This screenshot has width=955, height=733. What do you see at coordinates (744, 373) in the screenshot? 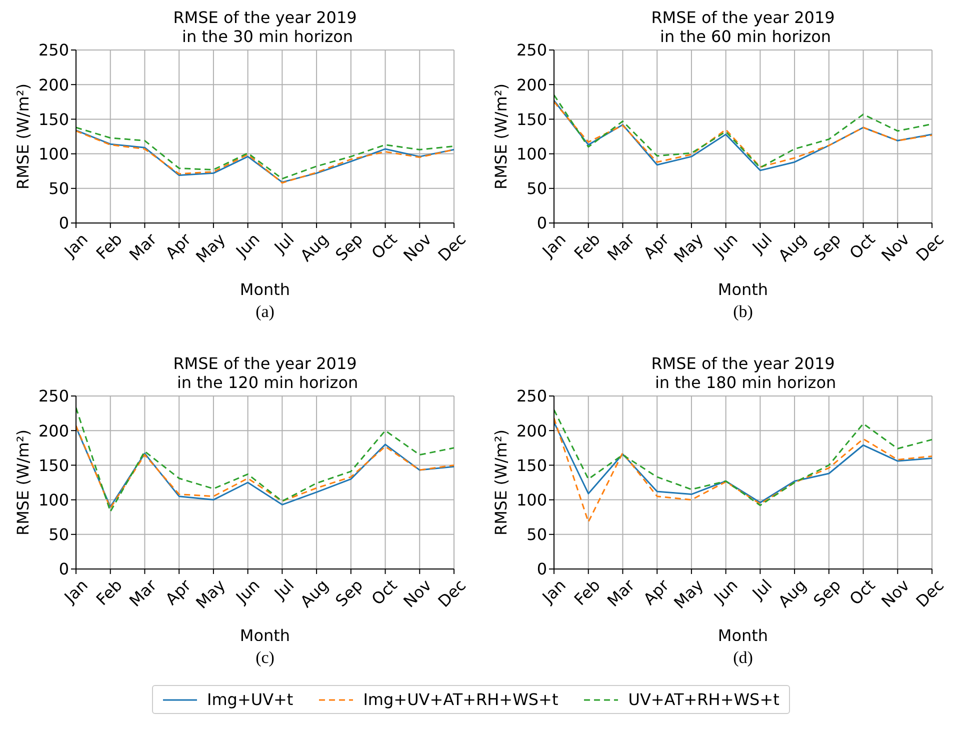
I see `chart-title: RMSE of the year 2019 in the 180 min horizon` at bounding box center [744, 373].